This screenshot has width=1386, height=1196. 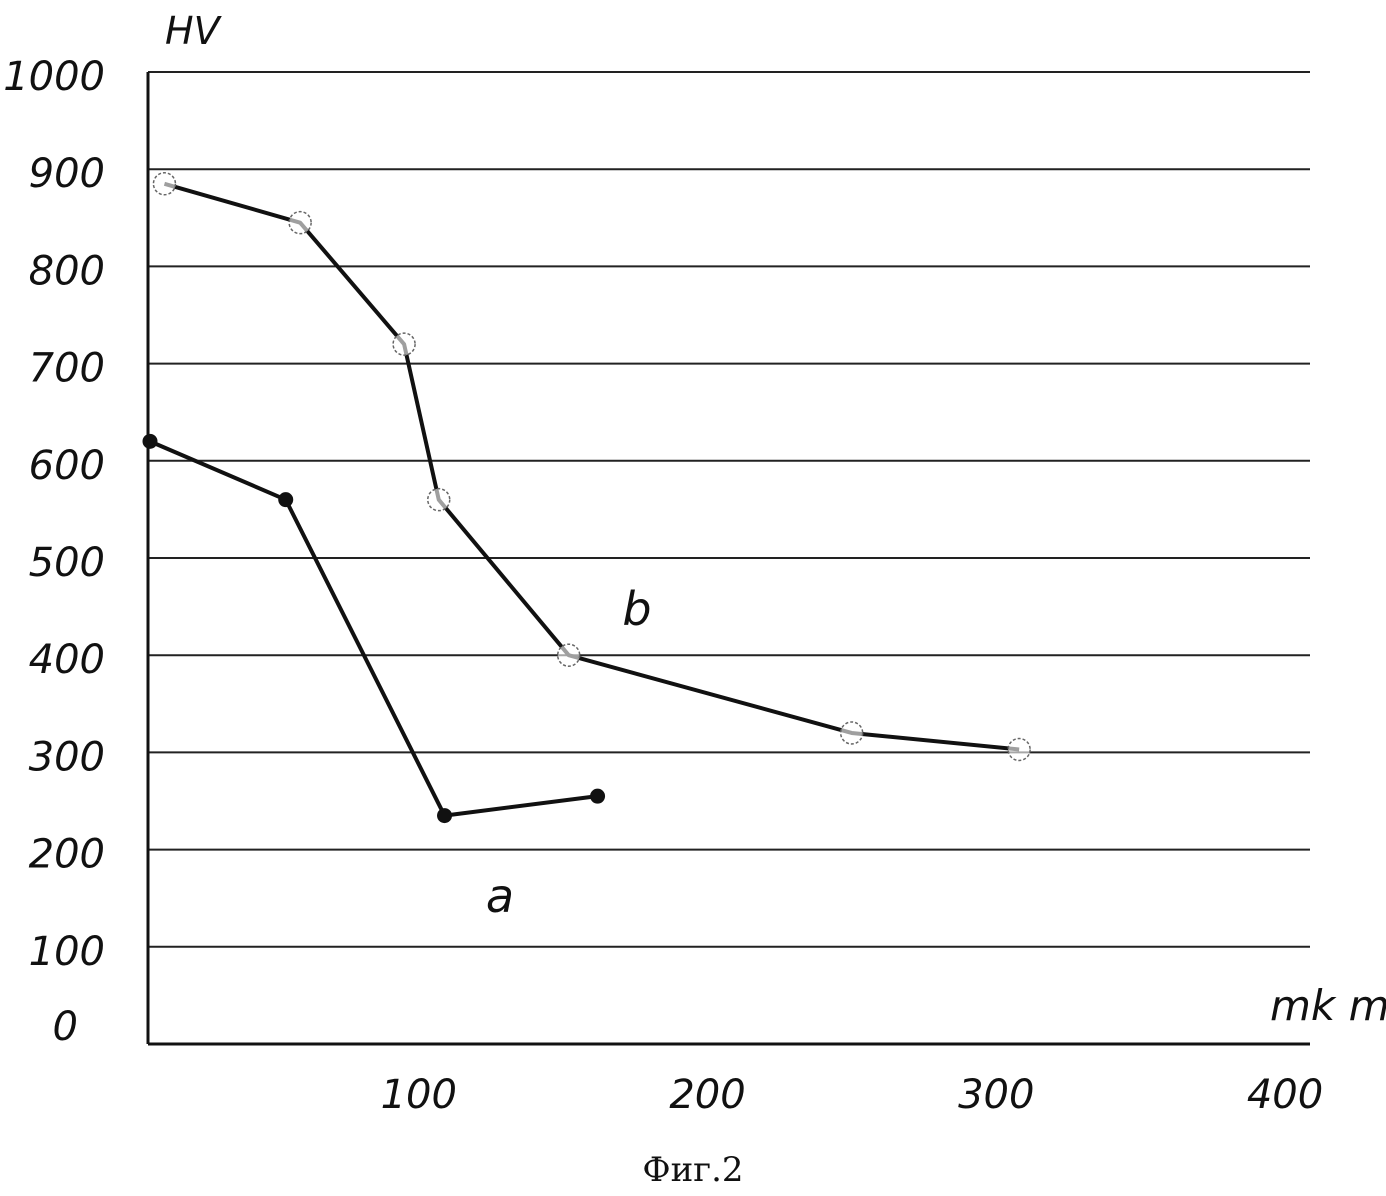 I want to click on y-axis-label: HV, so click(x=194, y=31).